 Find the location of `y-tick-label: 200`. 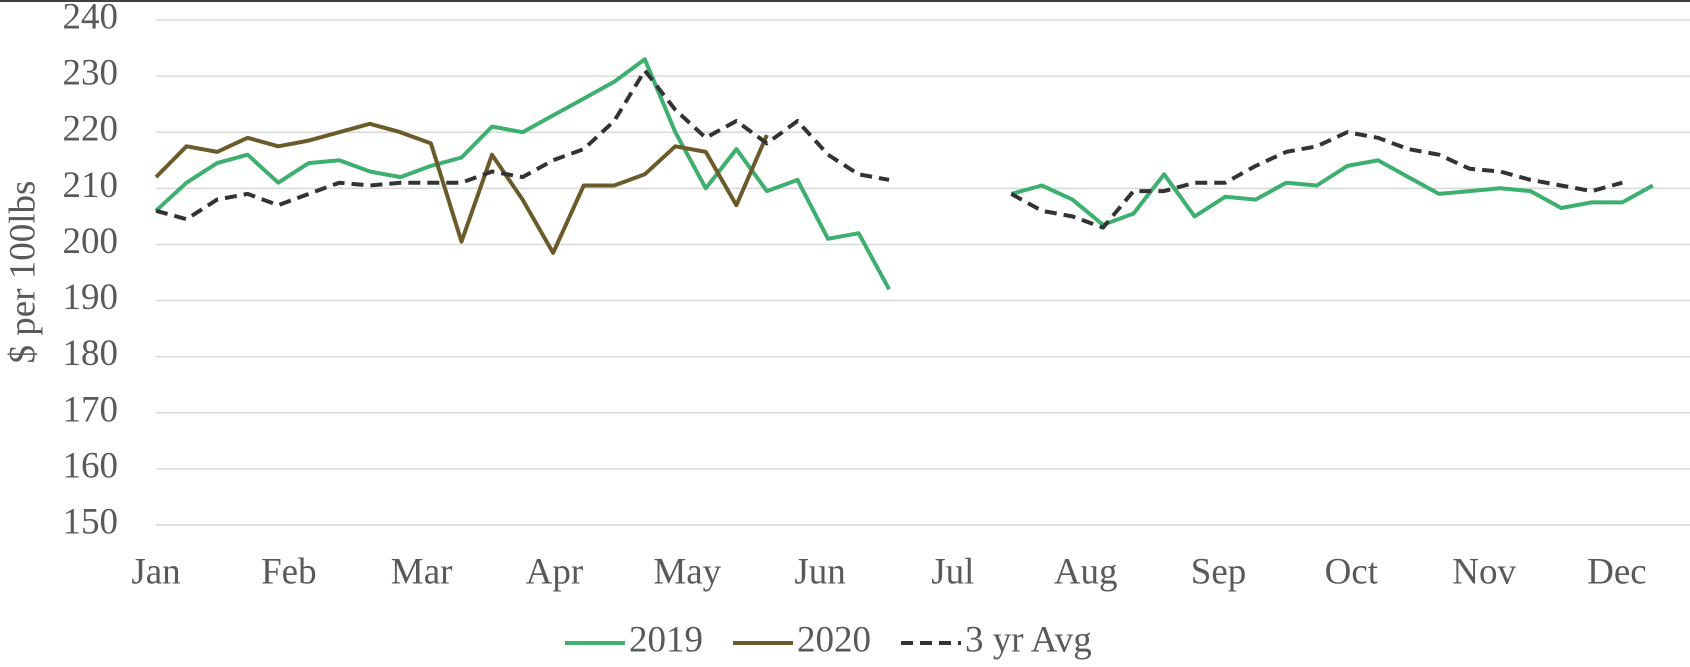

y-tick-label: 200 is located at coordinates (91, 241).